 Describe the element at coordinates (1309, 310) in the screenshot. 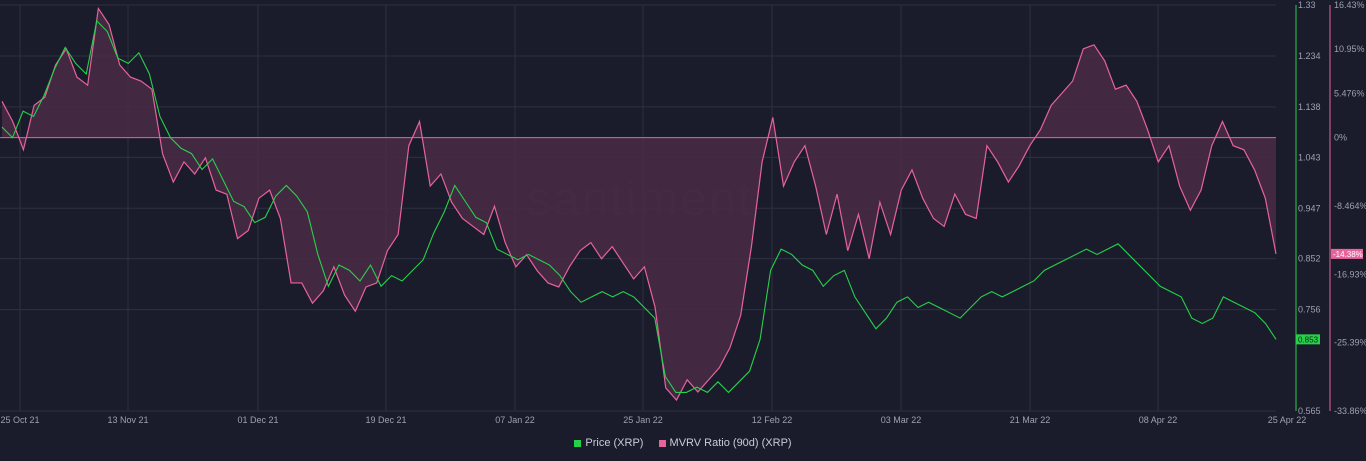

I see `price-tick-label: 0.756` at that location.